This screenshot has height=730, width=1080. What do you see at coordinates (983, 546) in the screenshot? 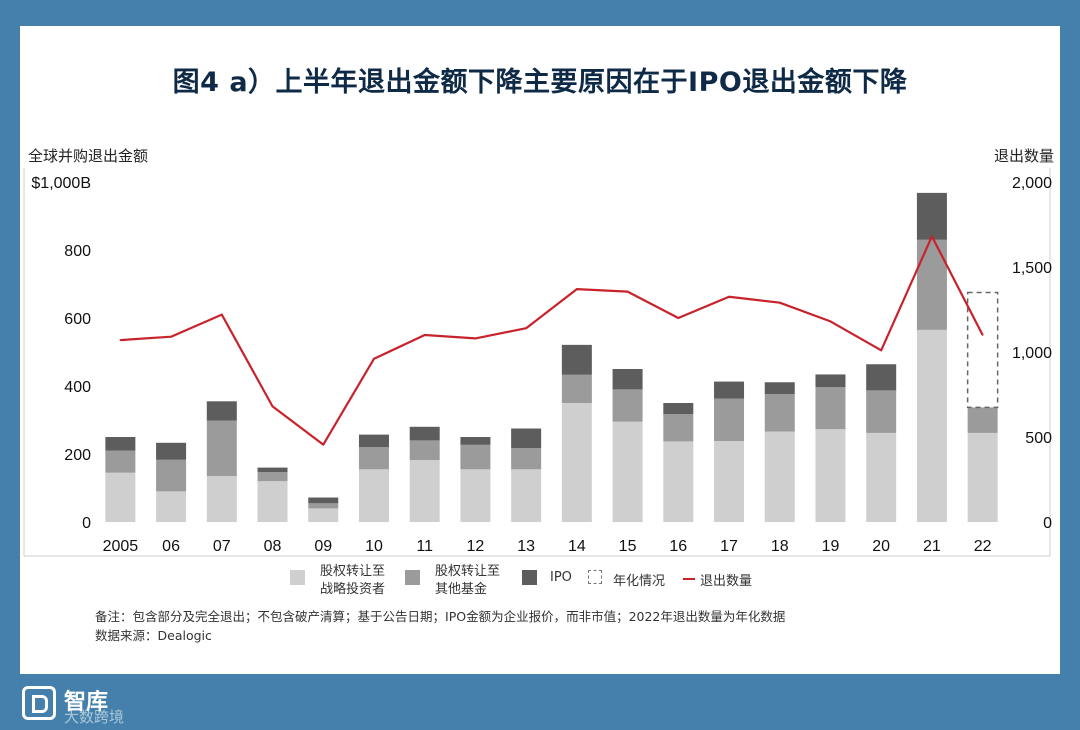
I see `x-tick-label-22: 22` at bounding box center [983, 546].